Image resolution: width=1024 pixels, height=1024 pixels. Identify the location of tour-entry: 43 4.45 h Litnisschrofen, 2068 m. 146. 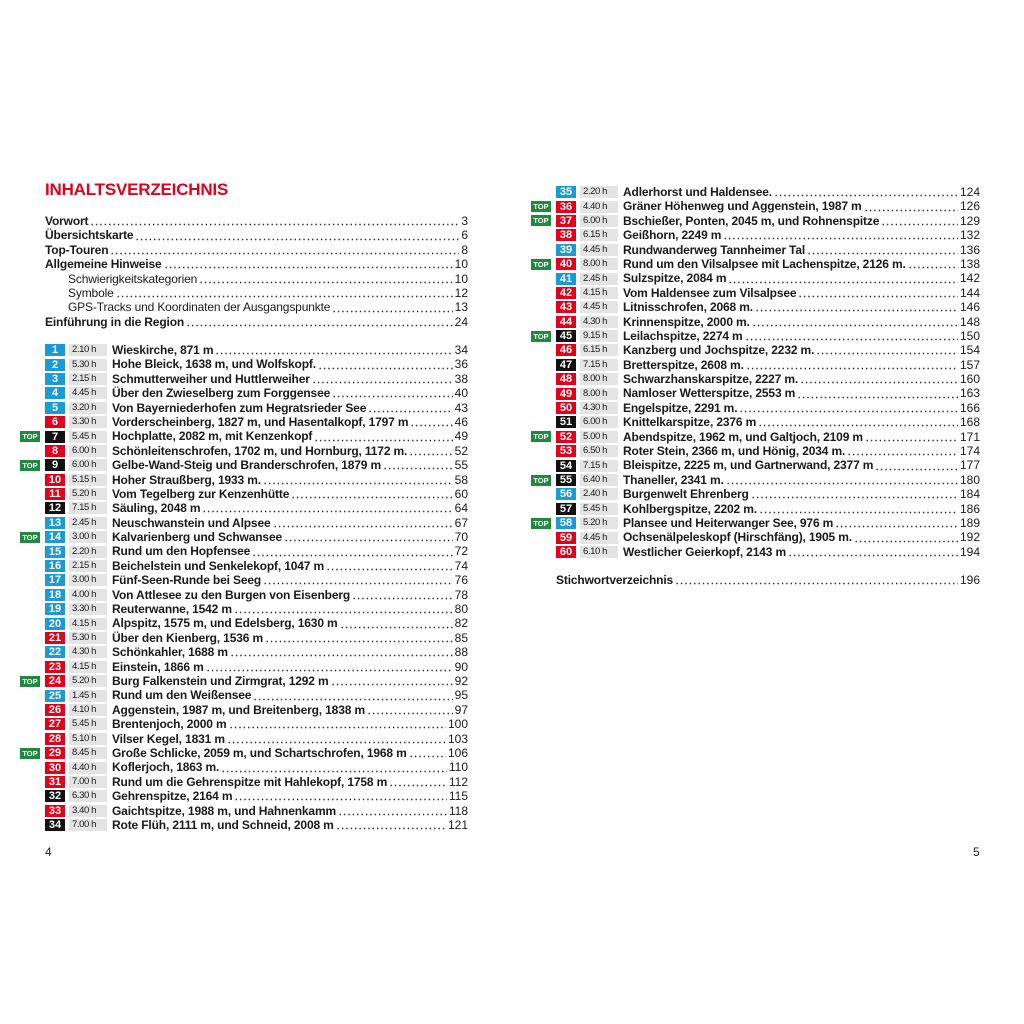
(755, 307).